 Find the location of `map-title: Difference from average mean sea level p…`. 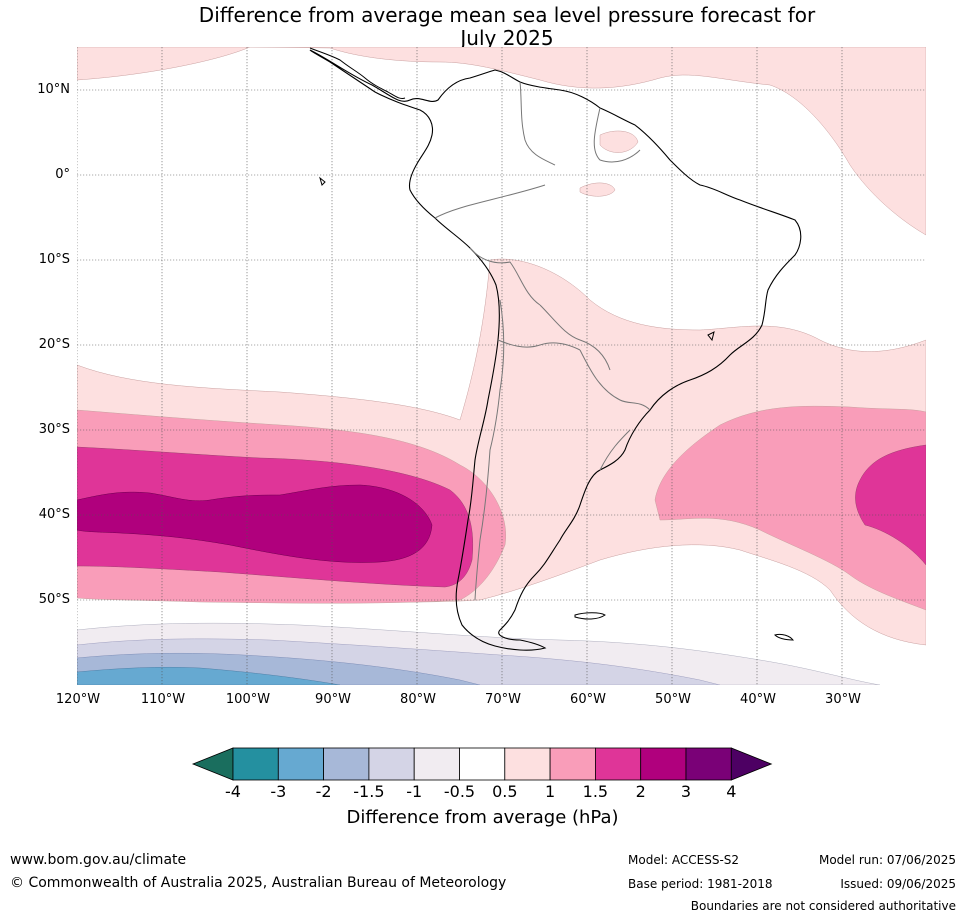

map-title: Difference from average mean sea level p… is located at coordinates (482, 27).